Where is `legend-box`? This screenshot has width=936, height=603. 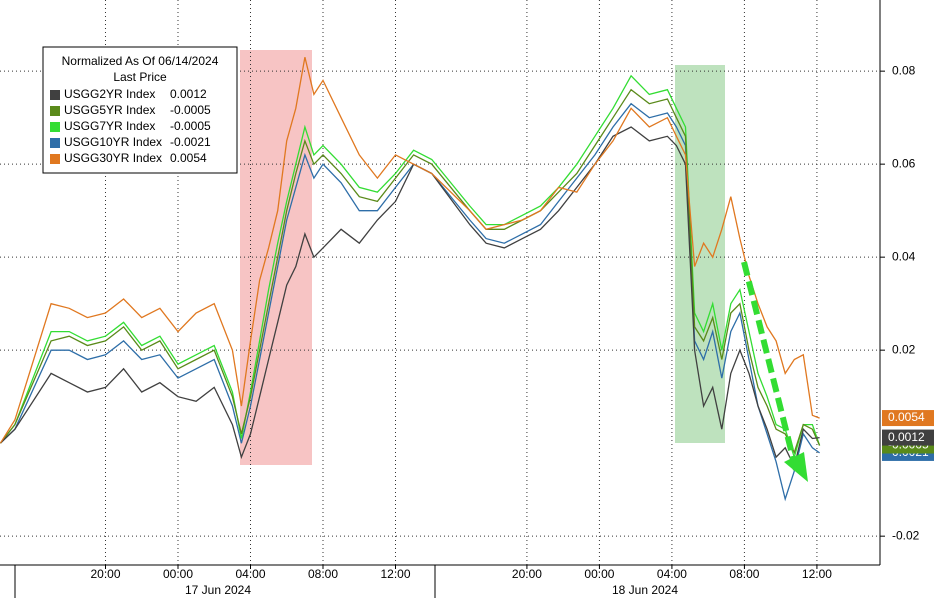
legend-box is located at coordinates (140, 110).